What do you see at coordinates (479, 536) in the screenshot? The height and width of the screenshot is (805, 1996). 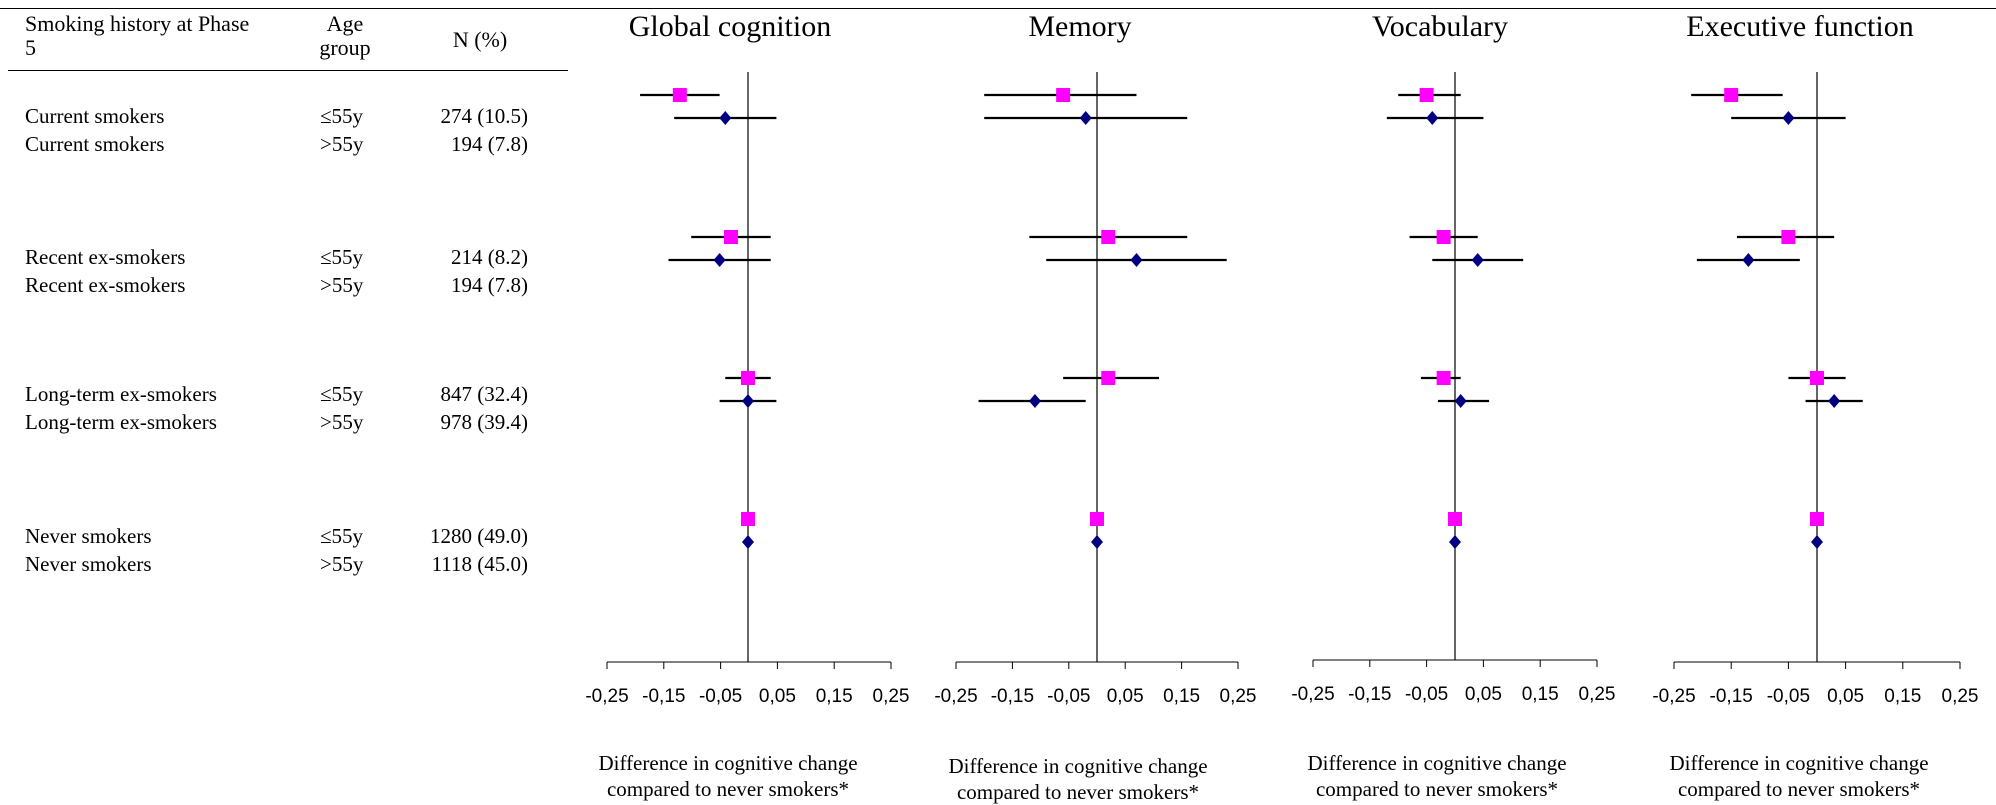 I see `row-n-percent: 1280 (49.0)` at bounding box center [479, 536].